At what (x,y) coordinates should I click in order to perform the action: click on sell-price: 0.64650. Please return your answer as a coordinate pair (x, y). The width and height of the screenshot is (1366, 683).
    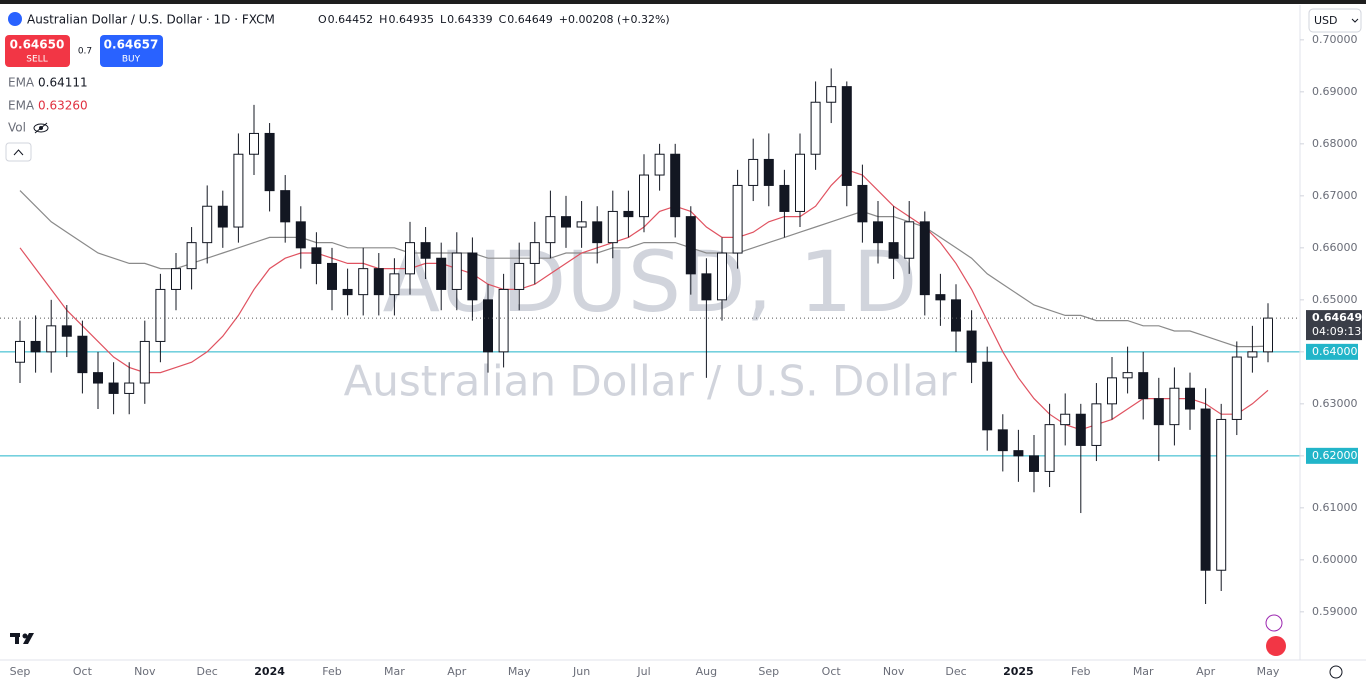
    Looking at the image, I should click on (37, 45).